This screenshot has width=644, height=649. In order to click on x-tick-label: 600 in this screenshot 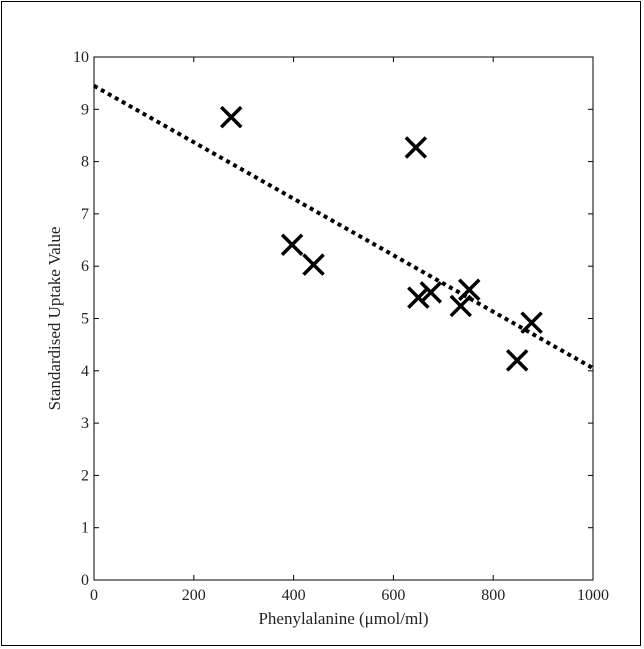, I will do `click(393, 595)`.